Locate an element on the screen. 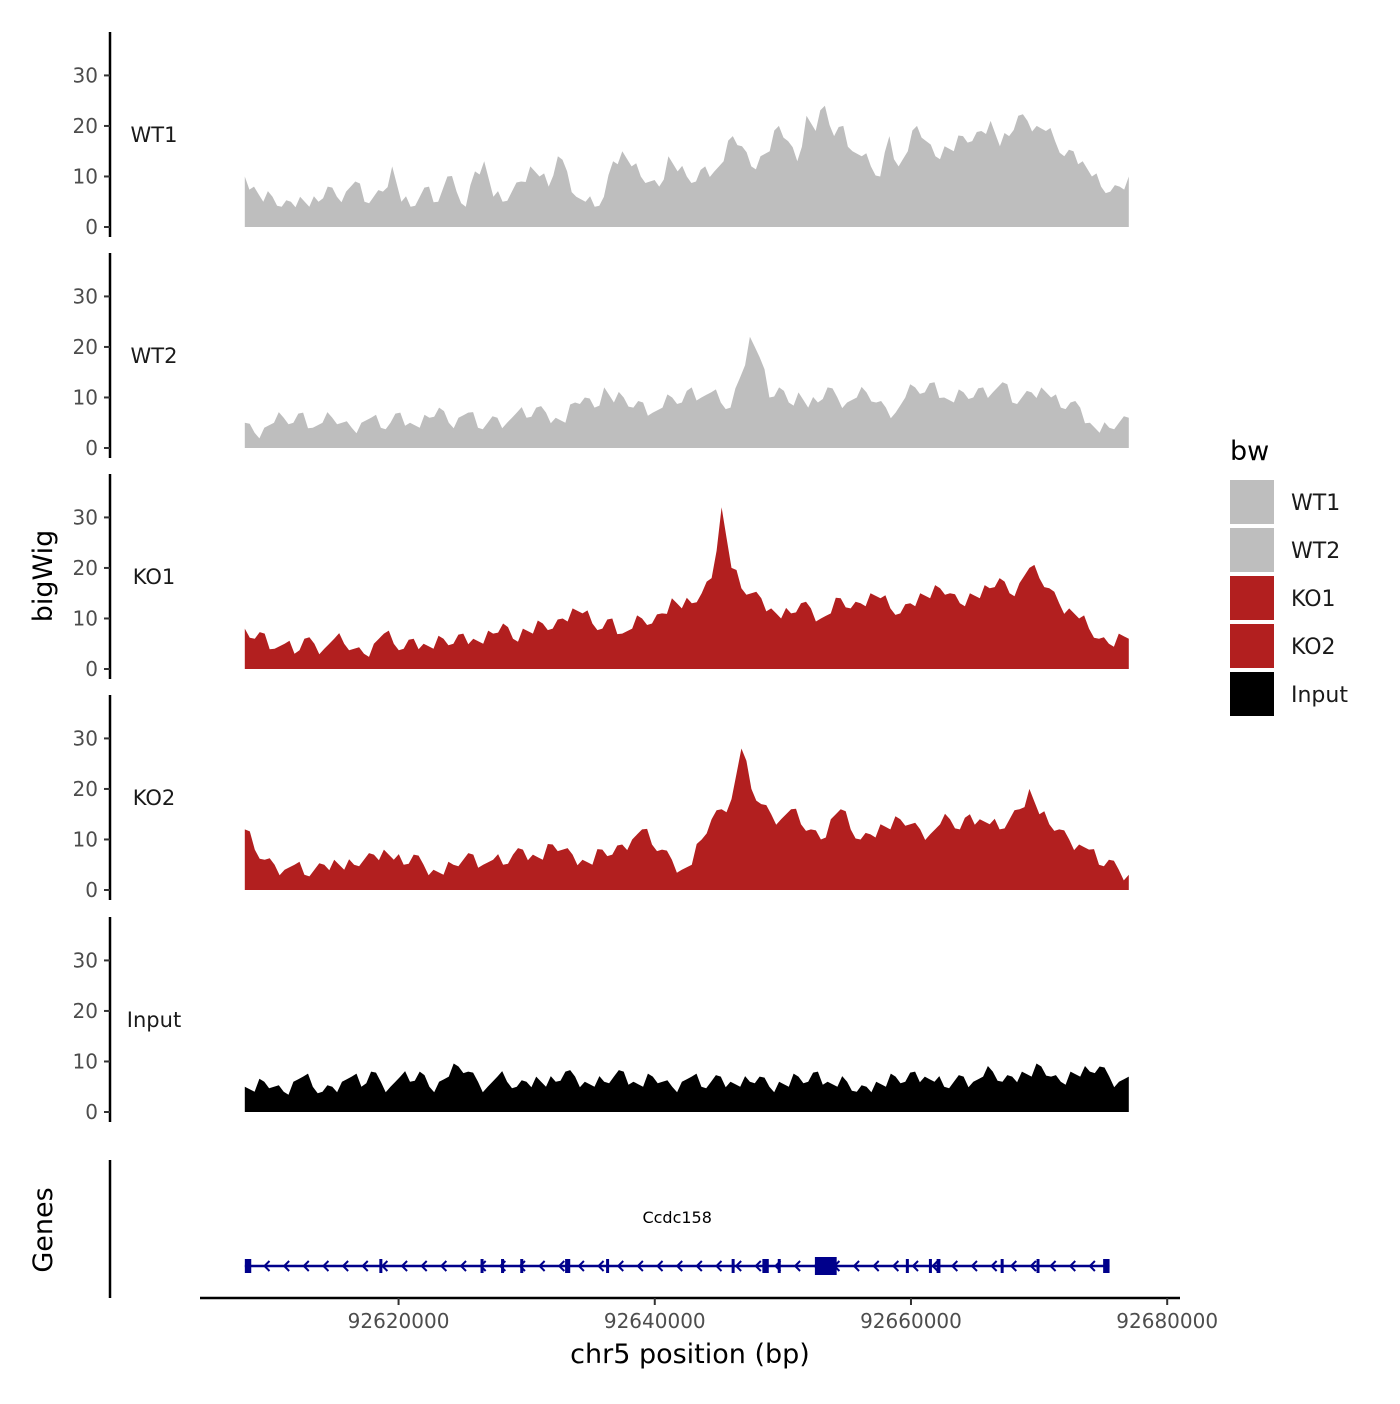 The width and height of the screenshot is (1400, 1404). y-axis-title: bigWig is located at coordinates (43, 576).